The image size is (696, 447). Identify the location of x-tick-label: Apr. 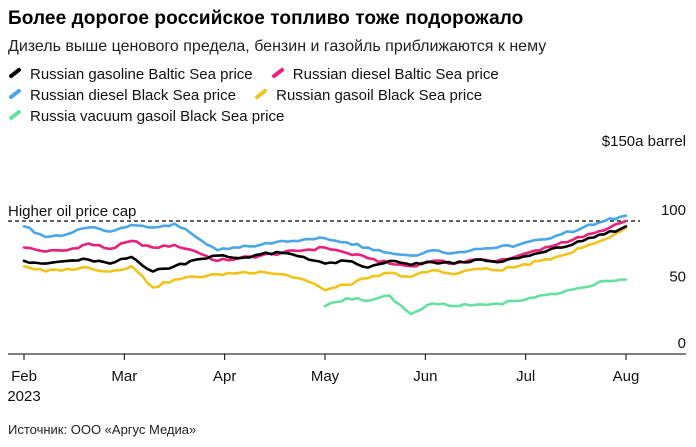
(224, 376).